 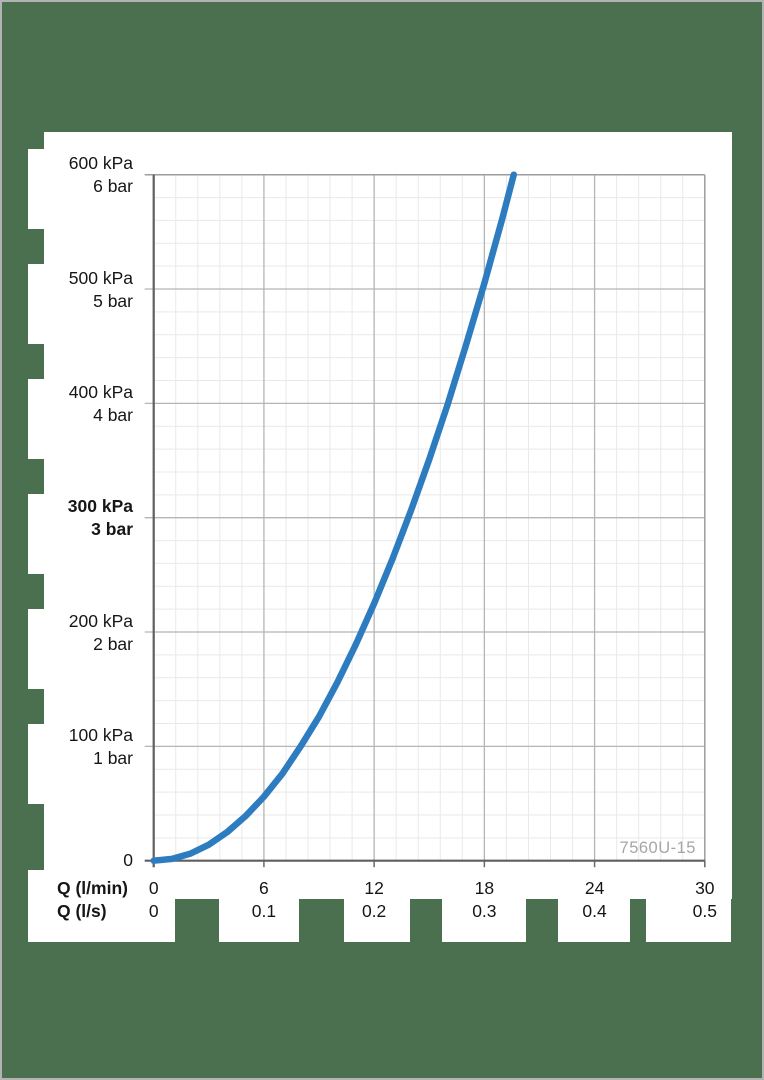 I want to click on y-tick-bar: 2 bar, so click(x=113, y=643).